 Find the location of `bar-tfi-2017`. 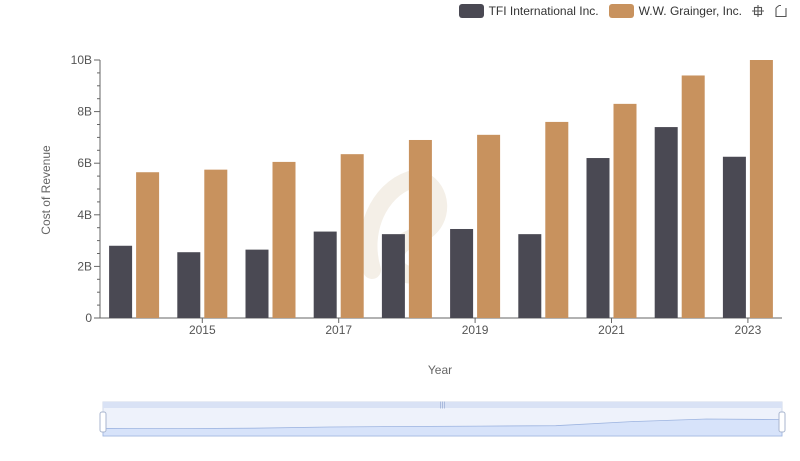

bar-tfi-2017 is located at coordinates (325, 274).